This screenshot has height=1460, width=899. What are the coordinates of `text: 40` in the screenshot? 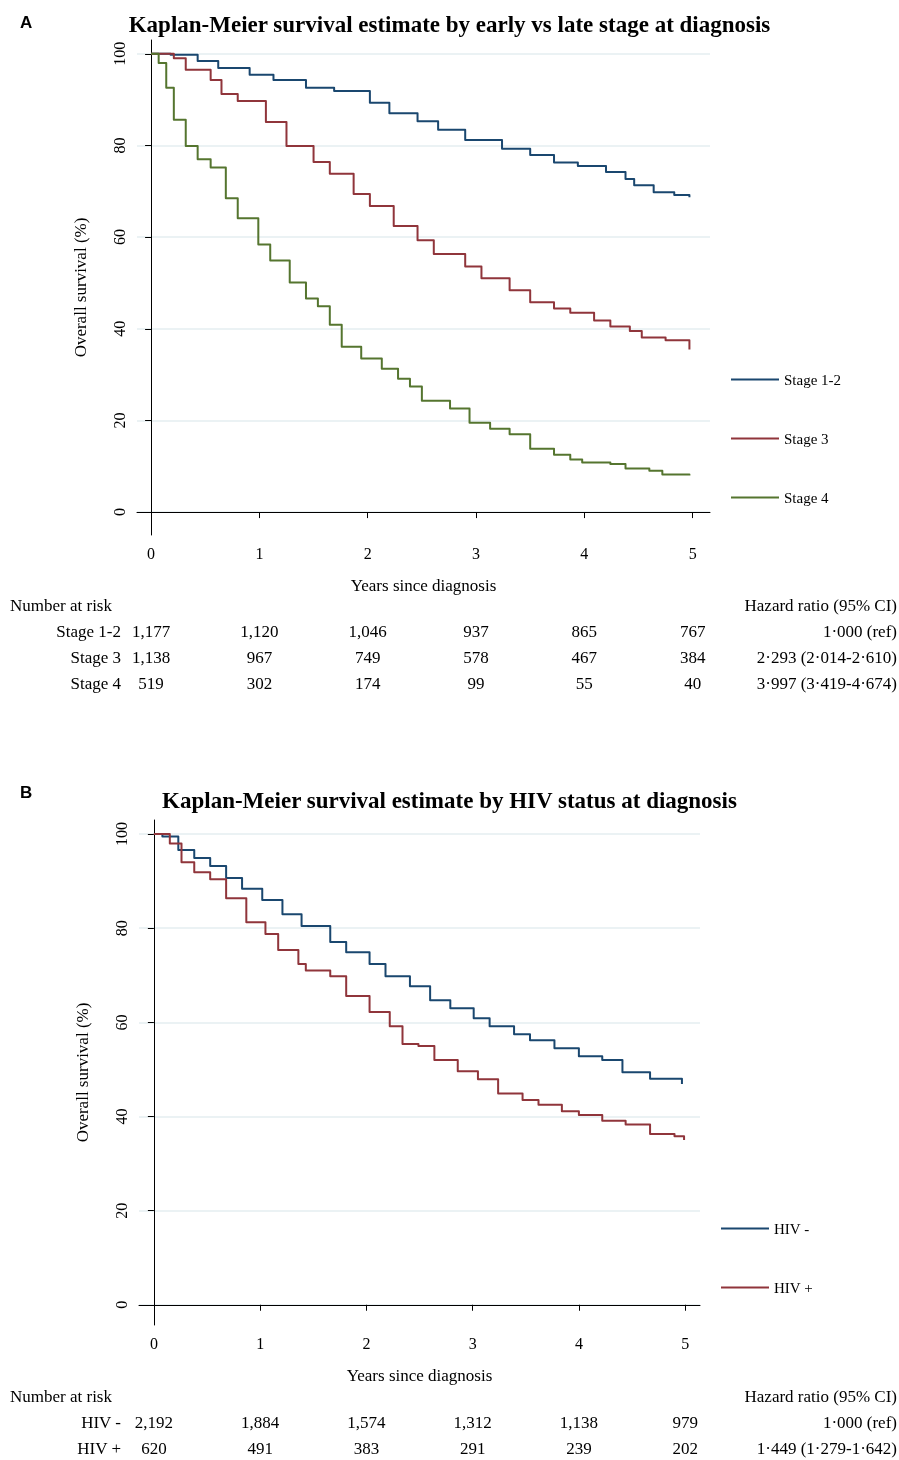 It's located at (693, 683).